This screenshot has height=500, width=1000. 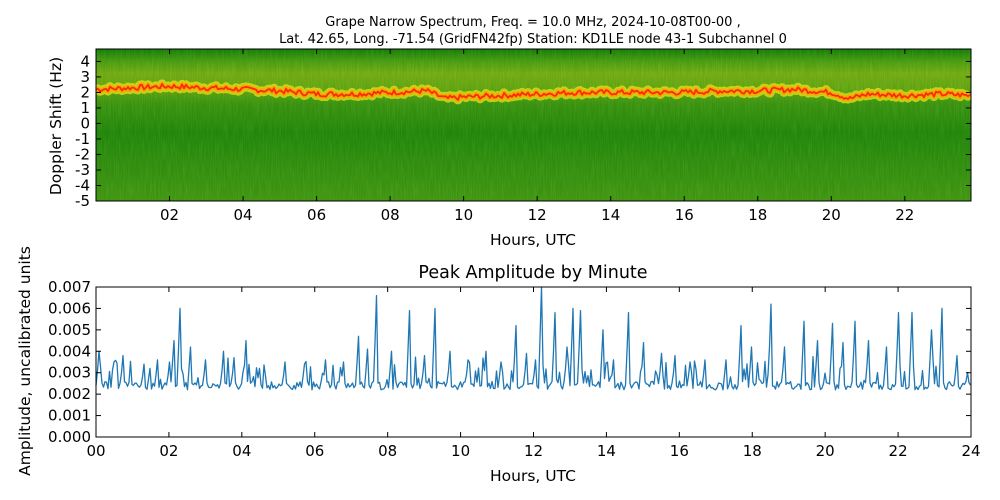 I want to click on amplitude-x-tick-label: 10, so click(x=460, y=451).